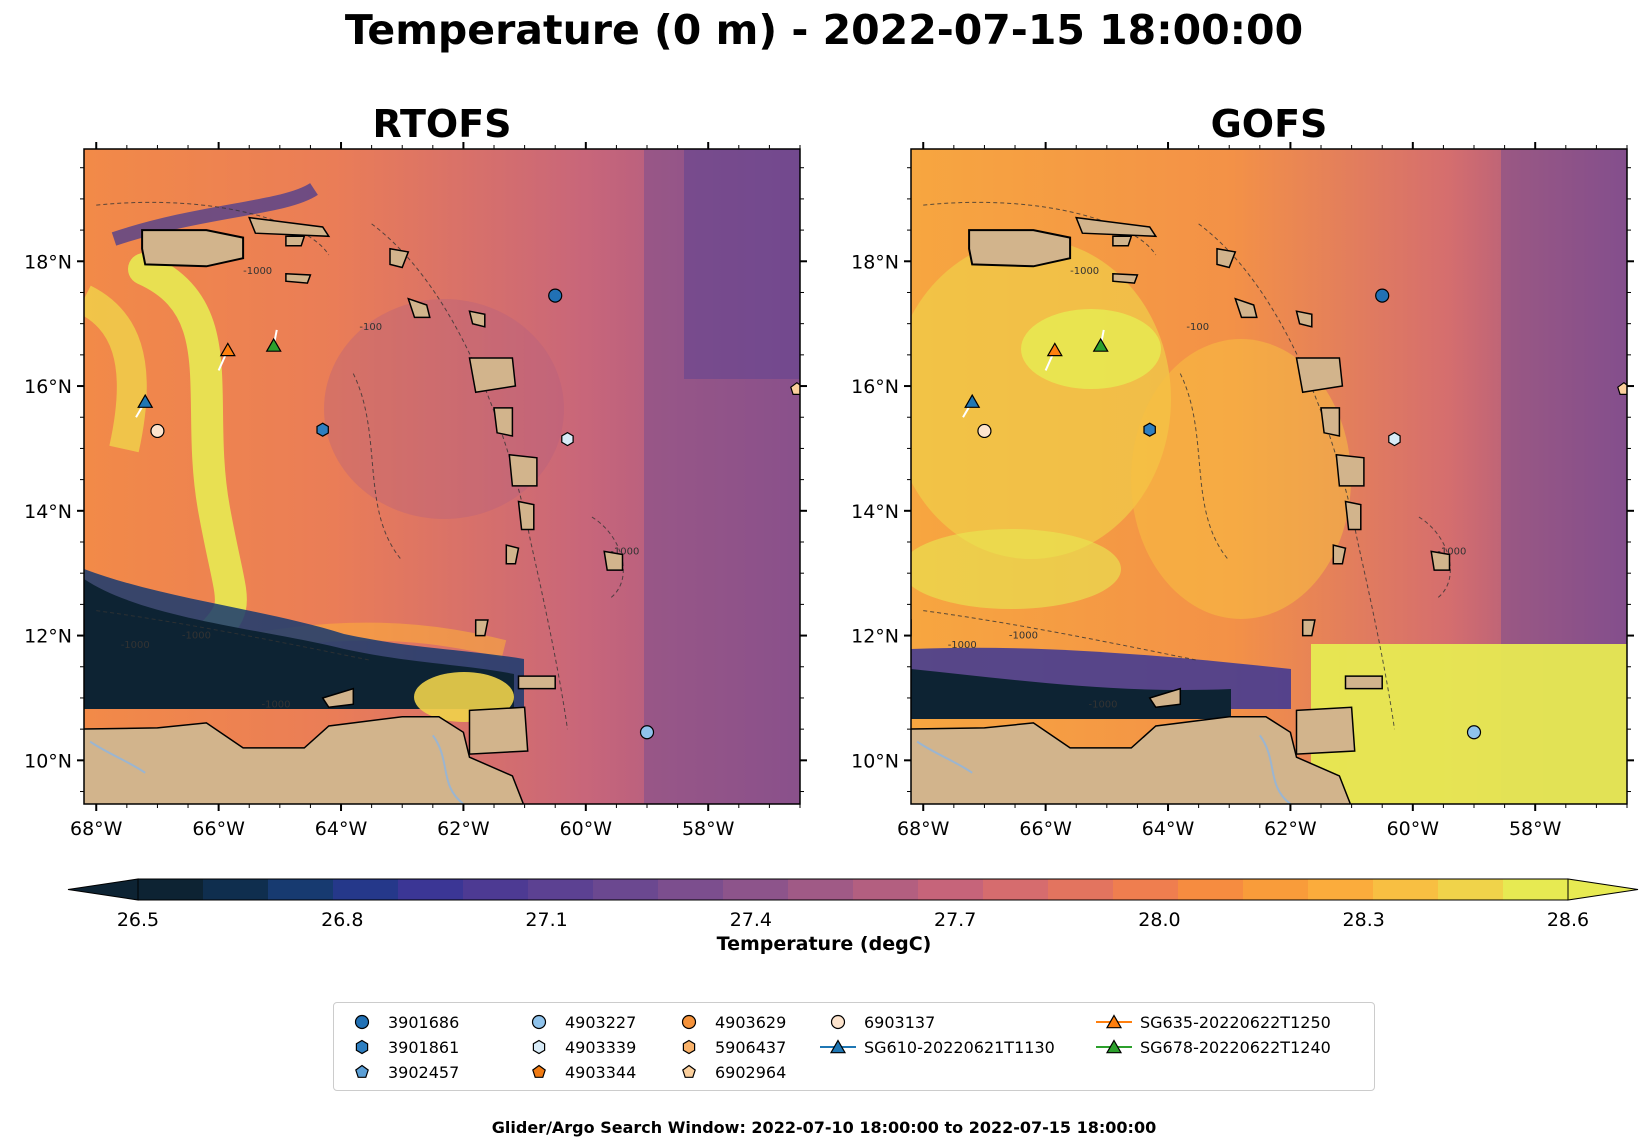 The image size is (1648, 1147). What do you see at coordinates (145, 400) in the screenshot?
I see `station-marker-SG610-20220621T1130` at bounding box center [145, 400].